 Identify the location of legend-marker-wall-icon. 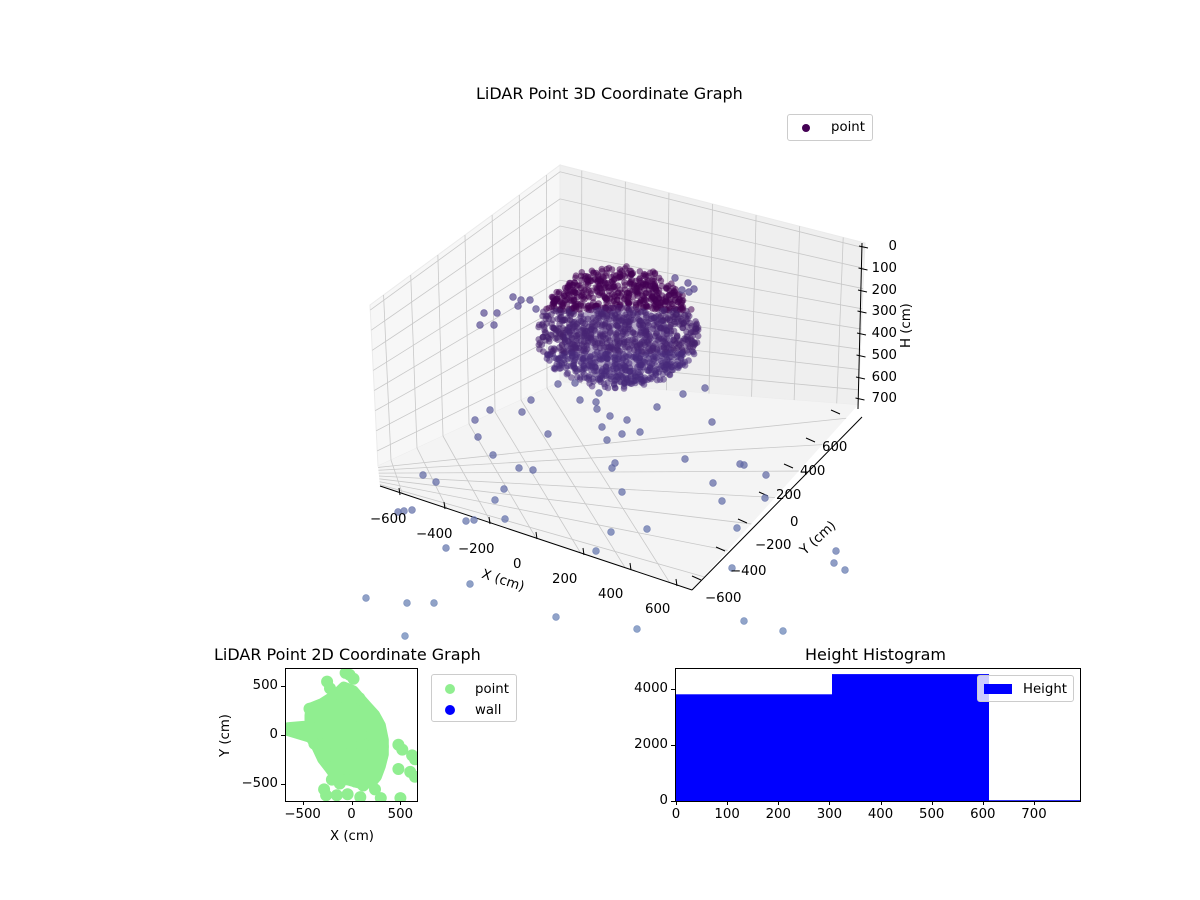
(450, 710).